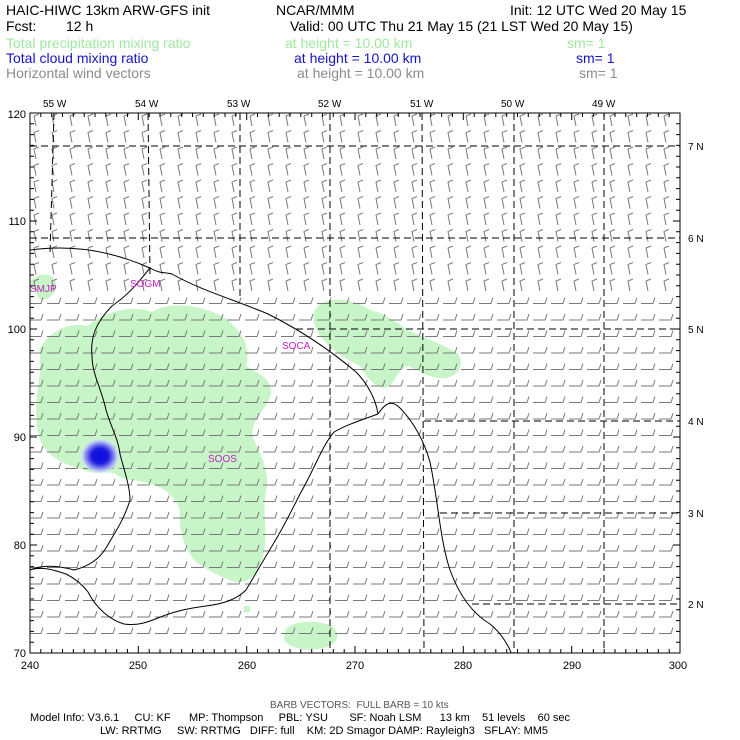  I want to click on barb-note: BARB VECTORS: FULL BARB = 10 kts, so click(359, 705).